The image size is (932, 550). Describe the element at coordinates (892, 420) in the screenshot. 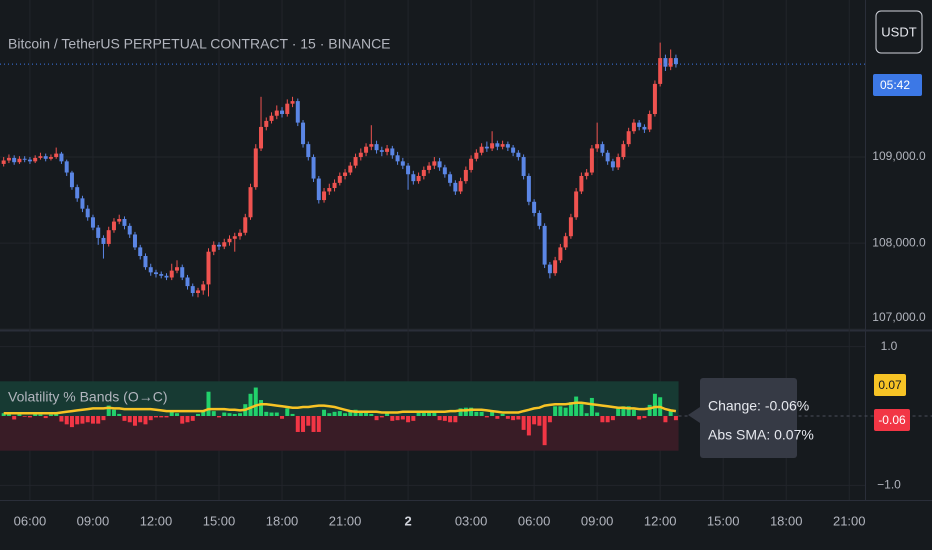

I see `change-last-box` at that location.